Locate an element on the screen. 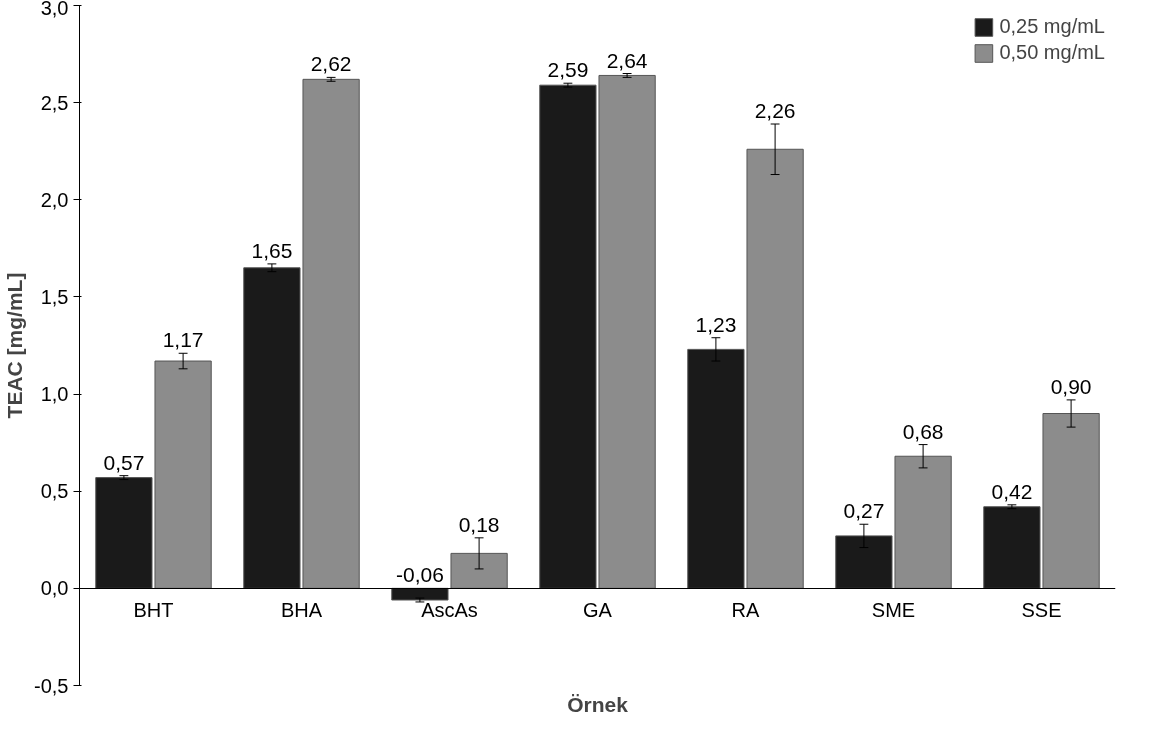 Image resolution: width=1158 pixels, height=756 pixels. x-tick-label: GA is located at coordinates (598, 610).